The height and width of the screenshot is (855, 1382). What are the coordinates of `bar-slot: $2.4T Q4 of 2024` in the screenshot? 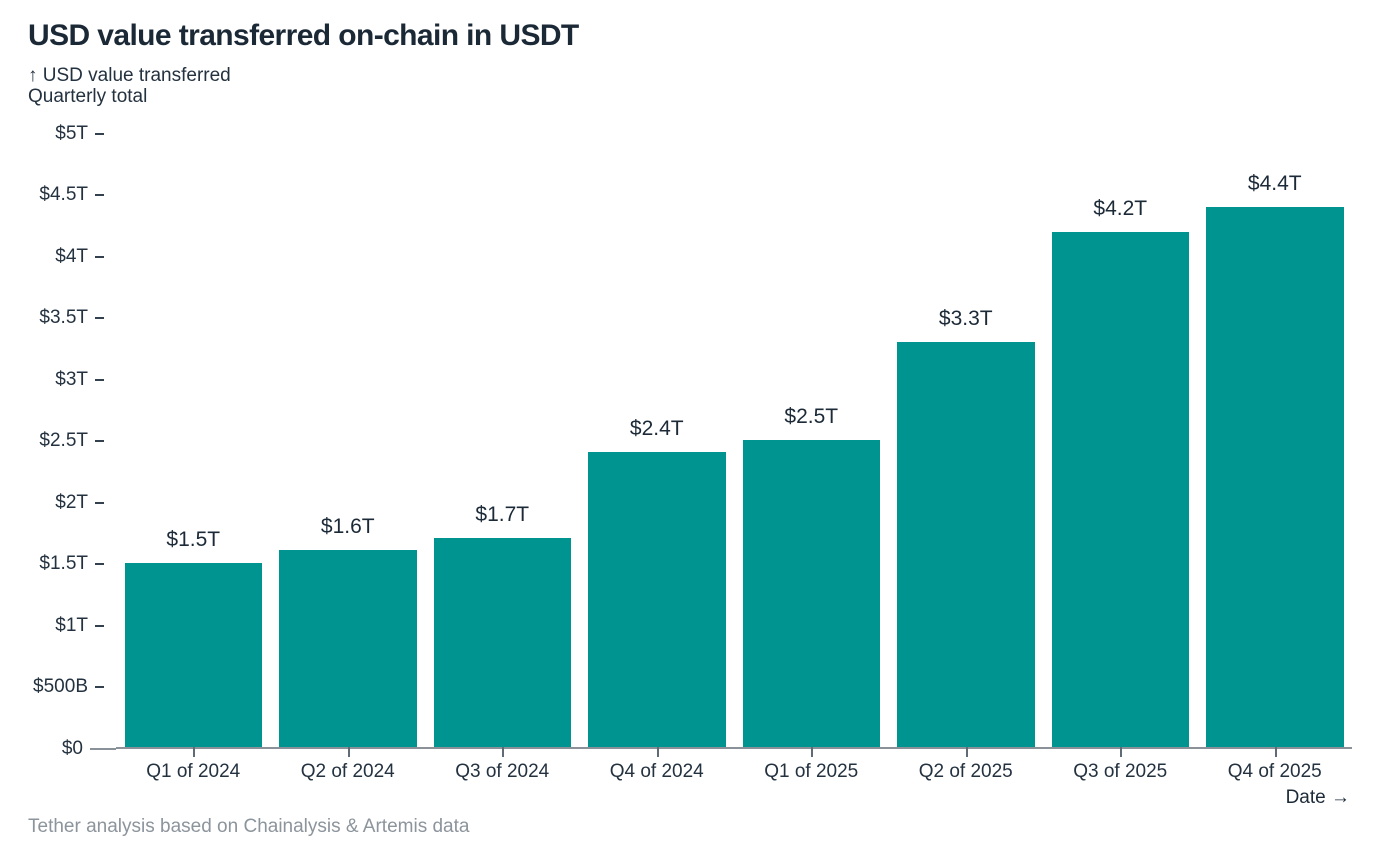 It's located at (657, 458).